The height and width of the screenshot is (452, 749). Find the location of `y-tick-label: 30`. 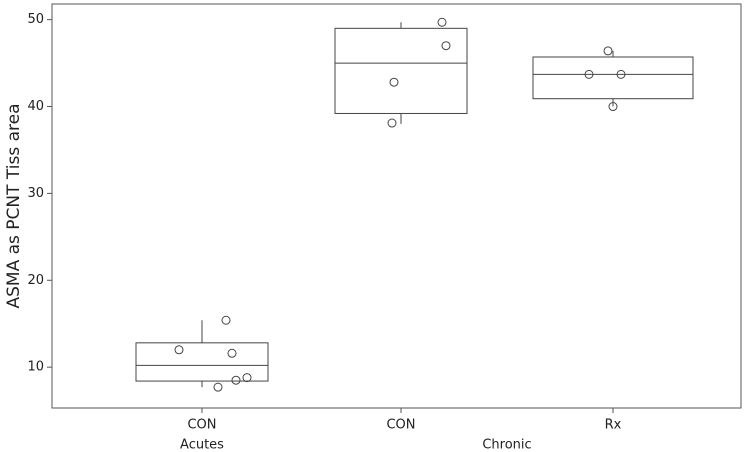

y-tick-label: 30 is located at coordinates (35, 193).